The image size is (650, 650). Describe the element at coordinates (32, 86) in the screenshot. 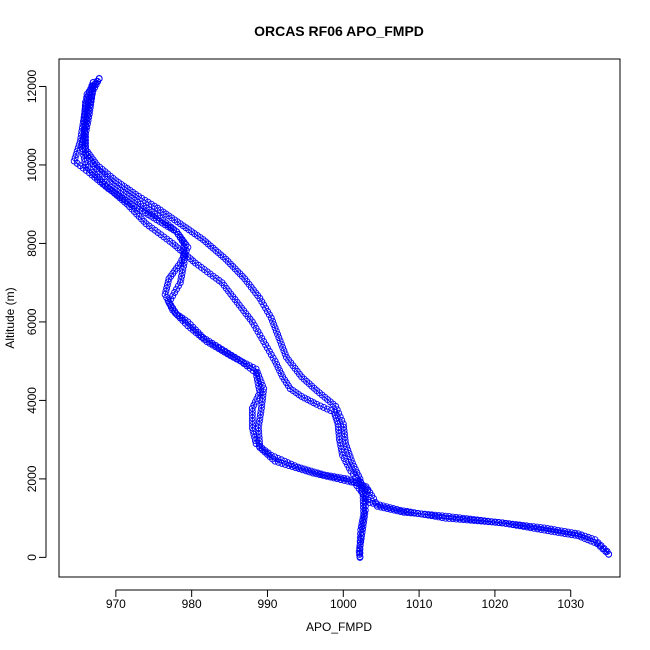

I see `y-tick-label: 12000` at that location.